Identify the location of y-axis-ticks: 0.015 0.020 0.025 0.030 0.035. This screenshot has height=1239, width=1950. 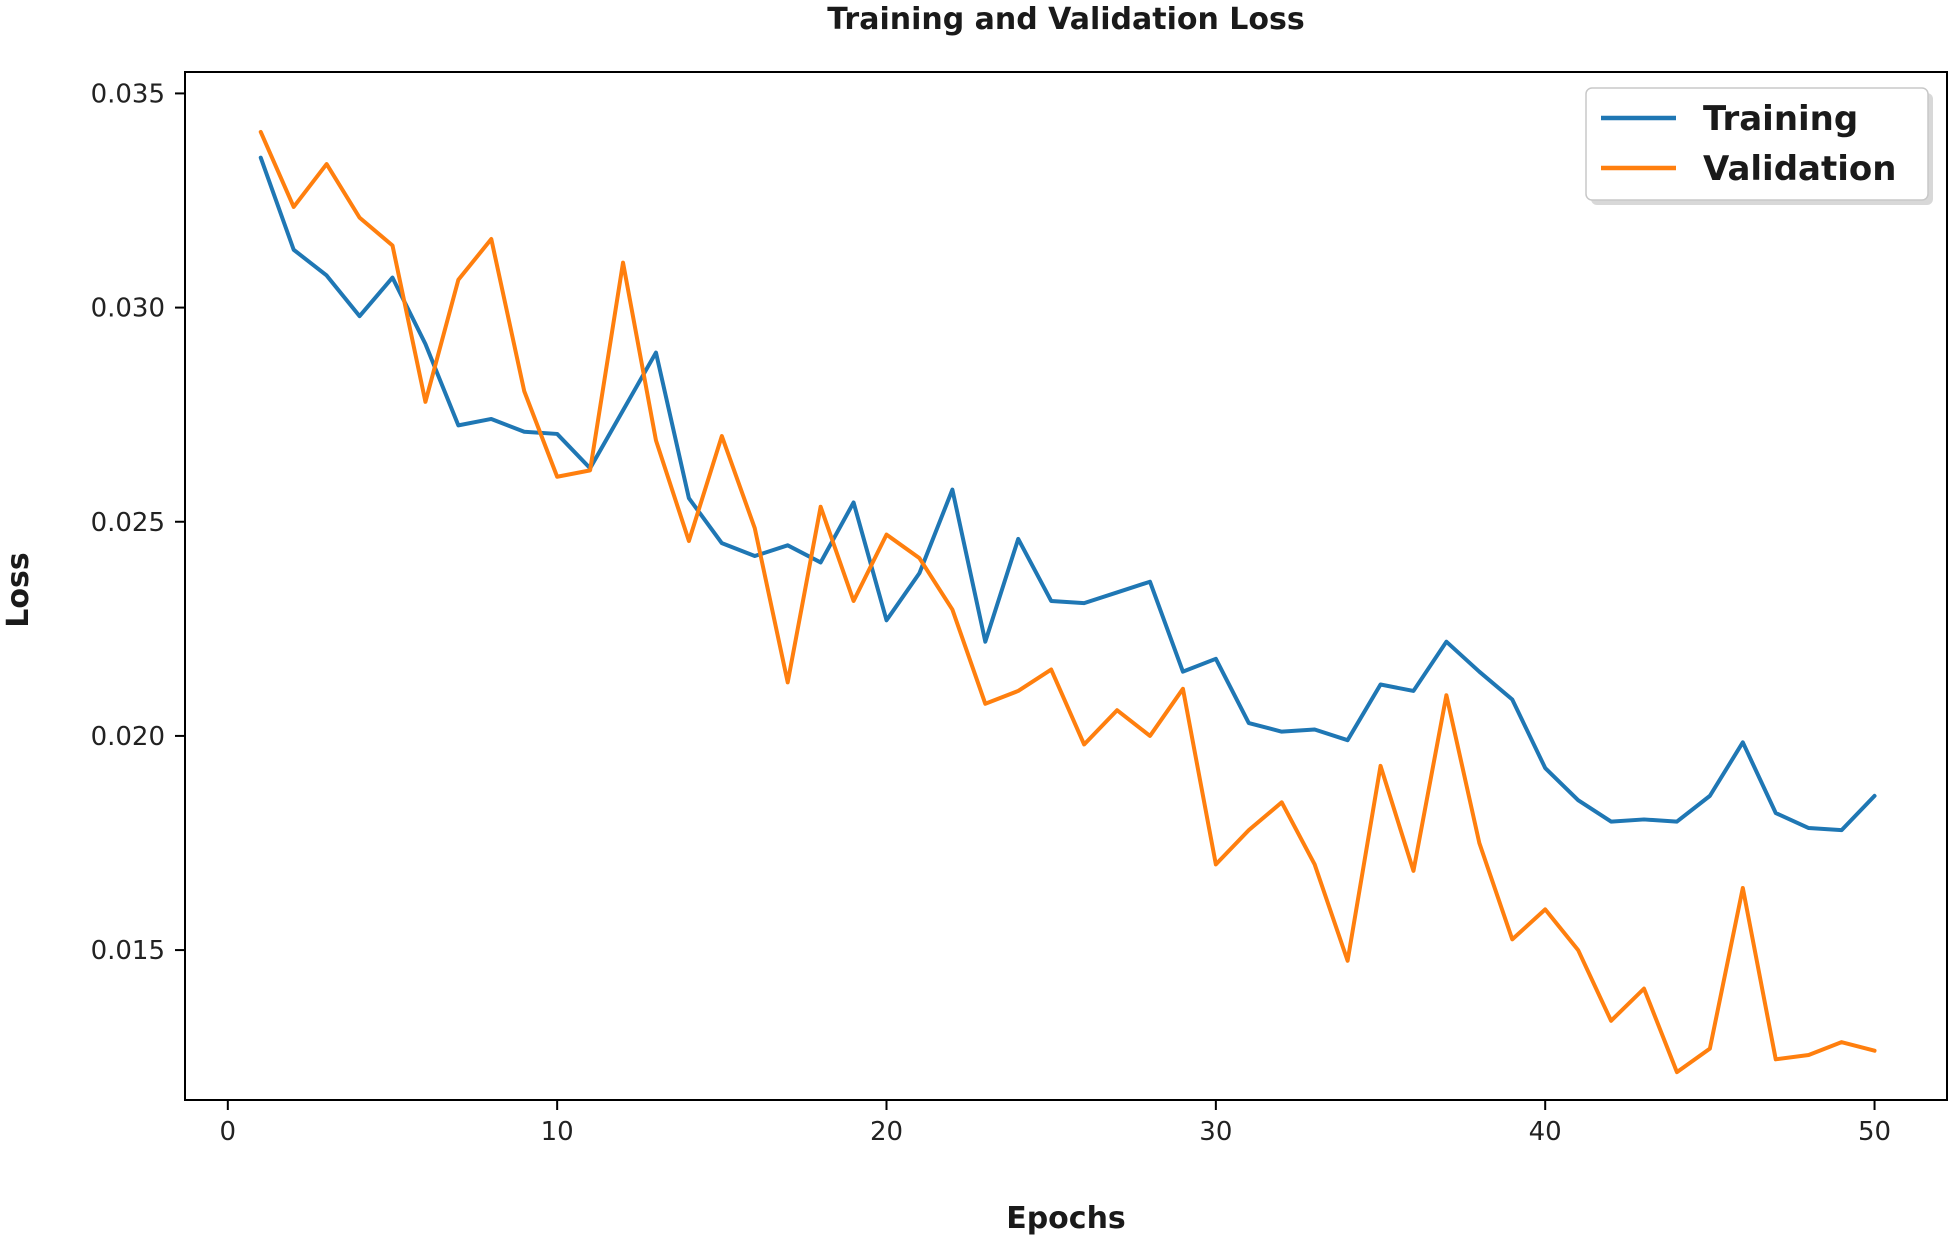
(138, 522).